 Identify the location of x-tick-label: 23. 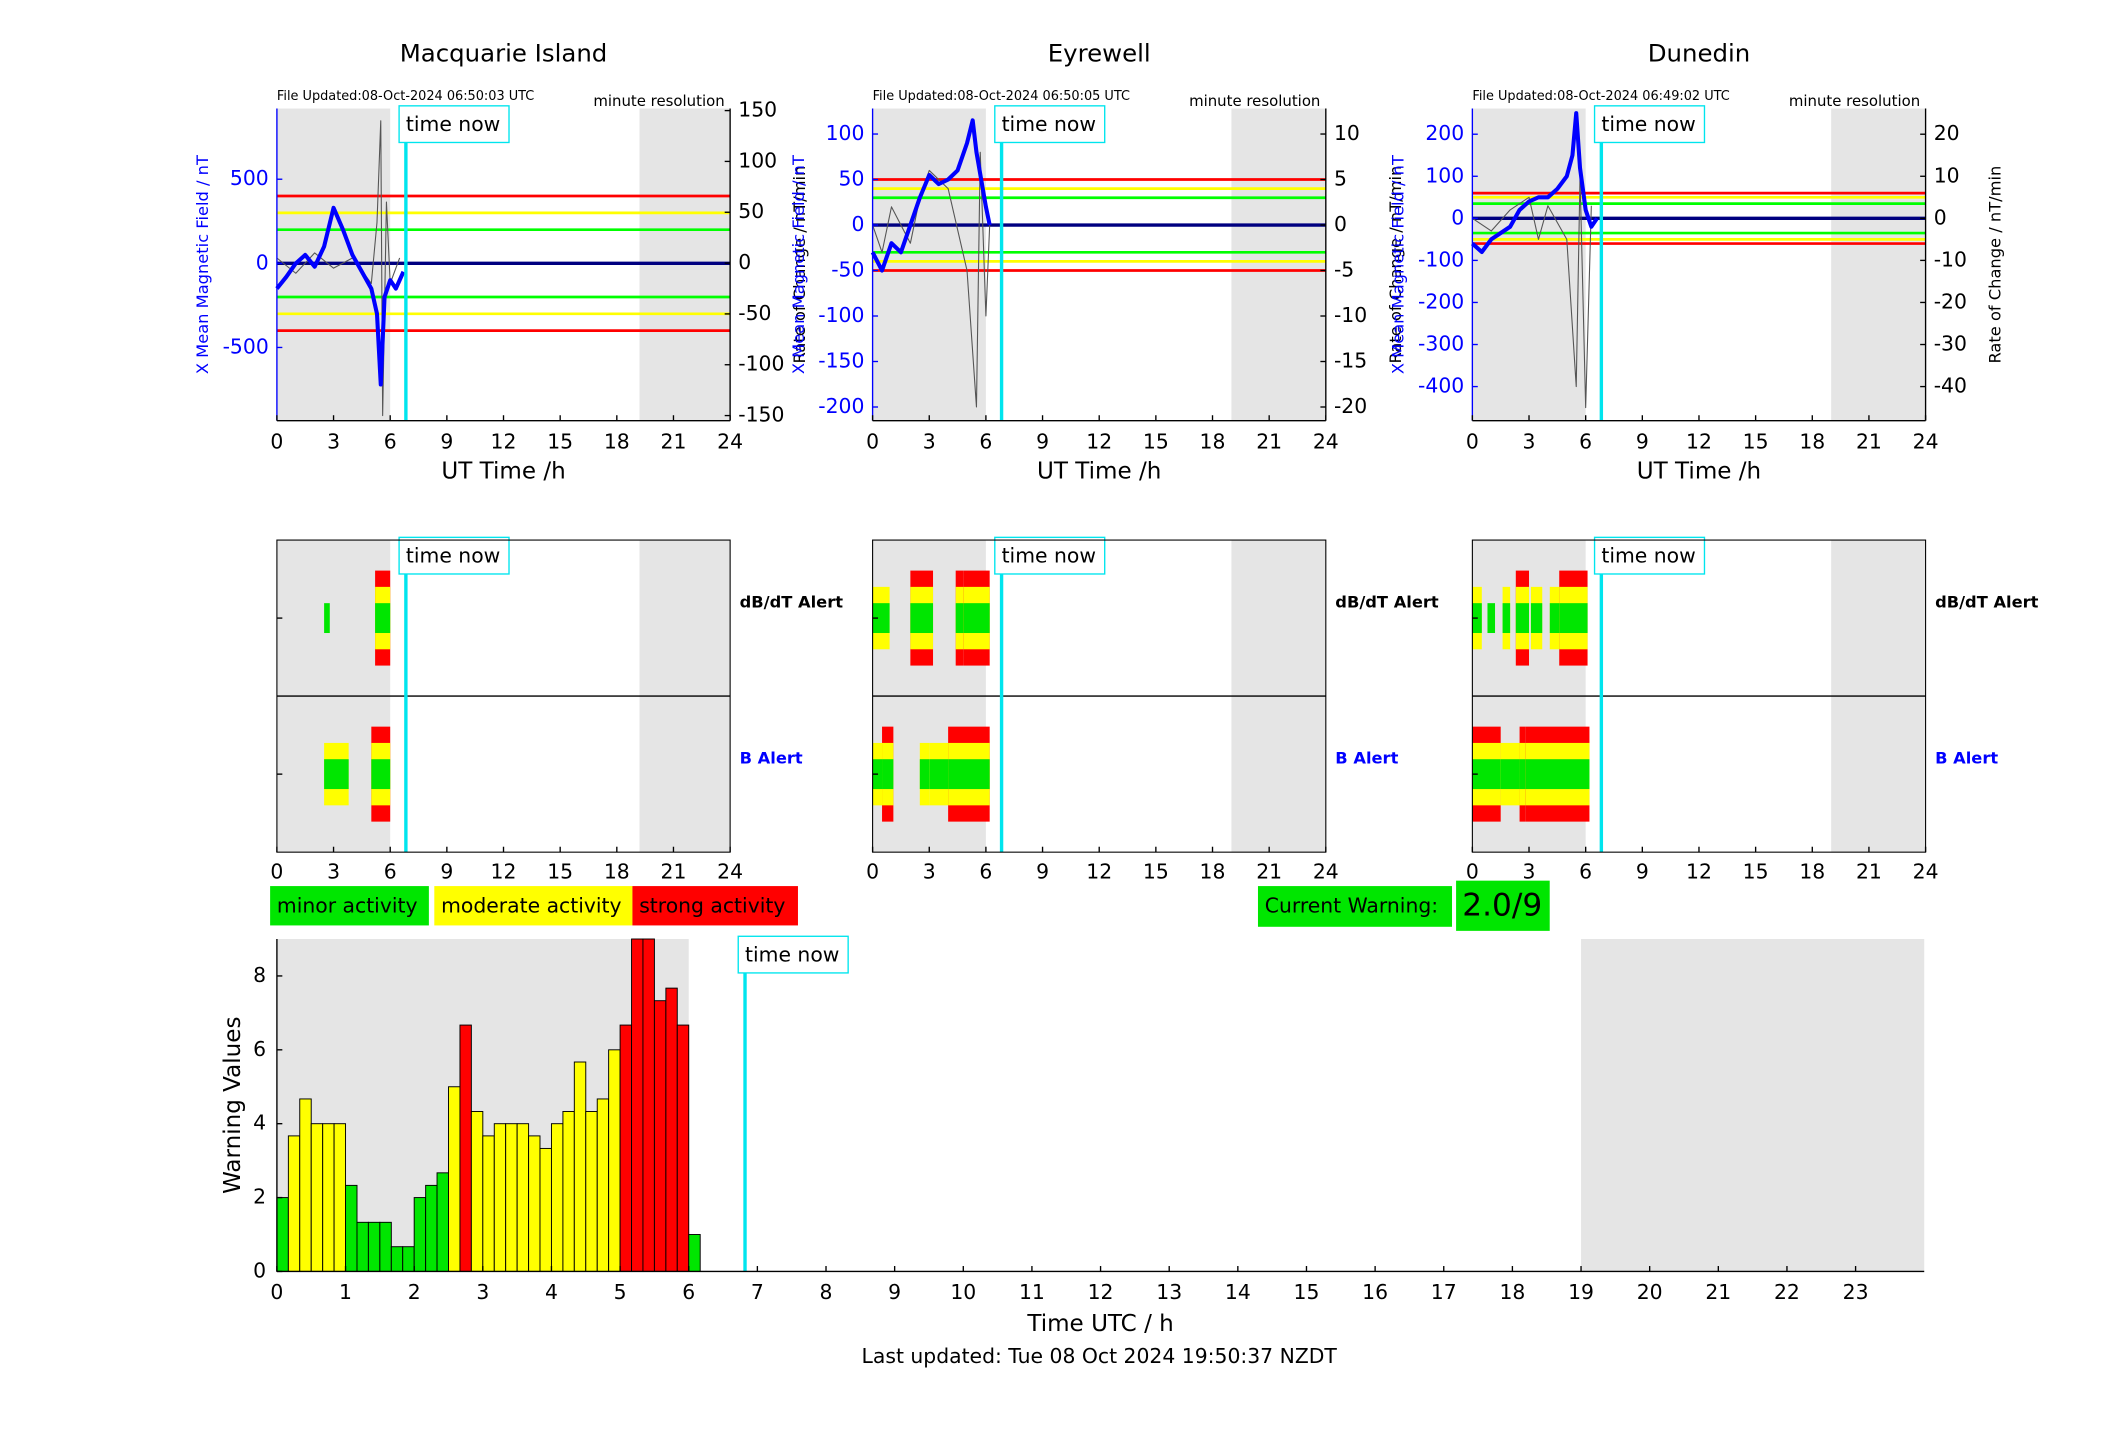
(1856, 1292).